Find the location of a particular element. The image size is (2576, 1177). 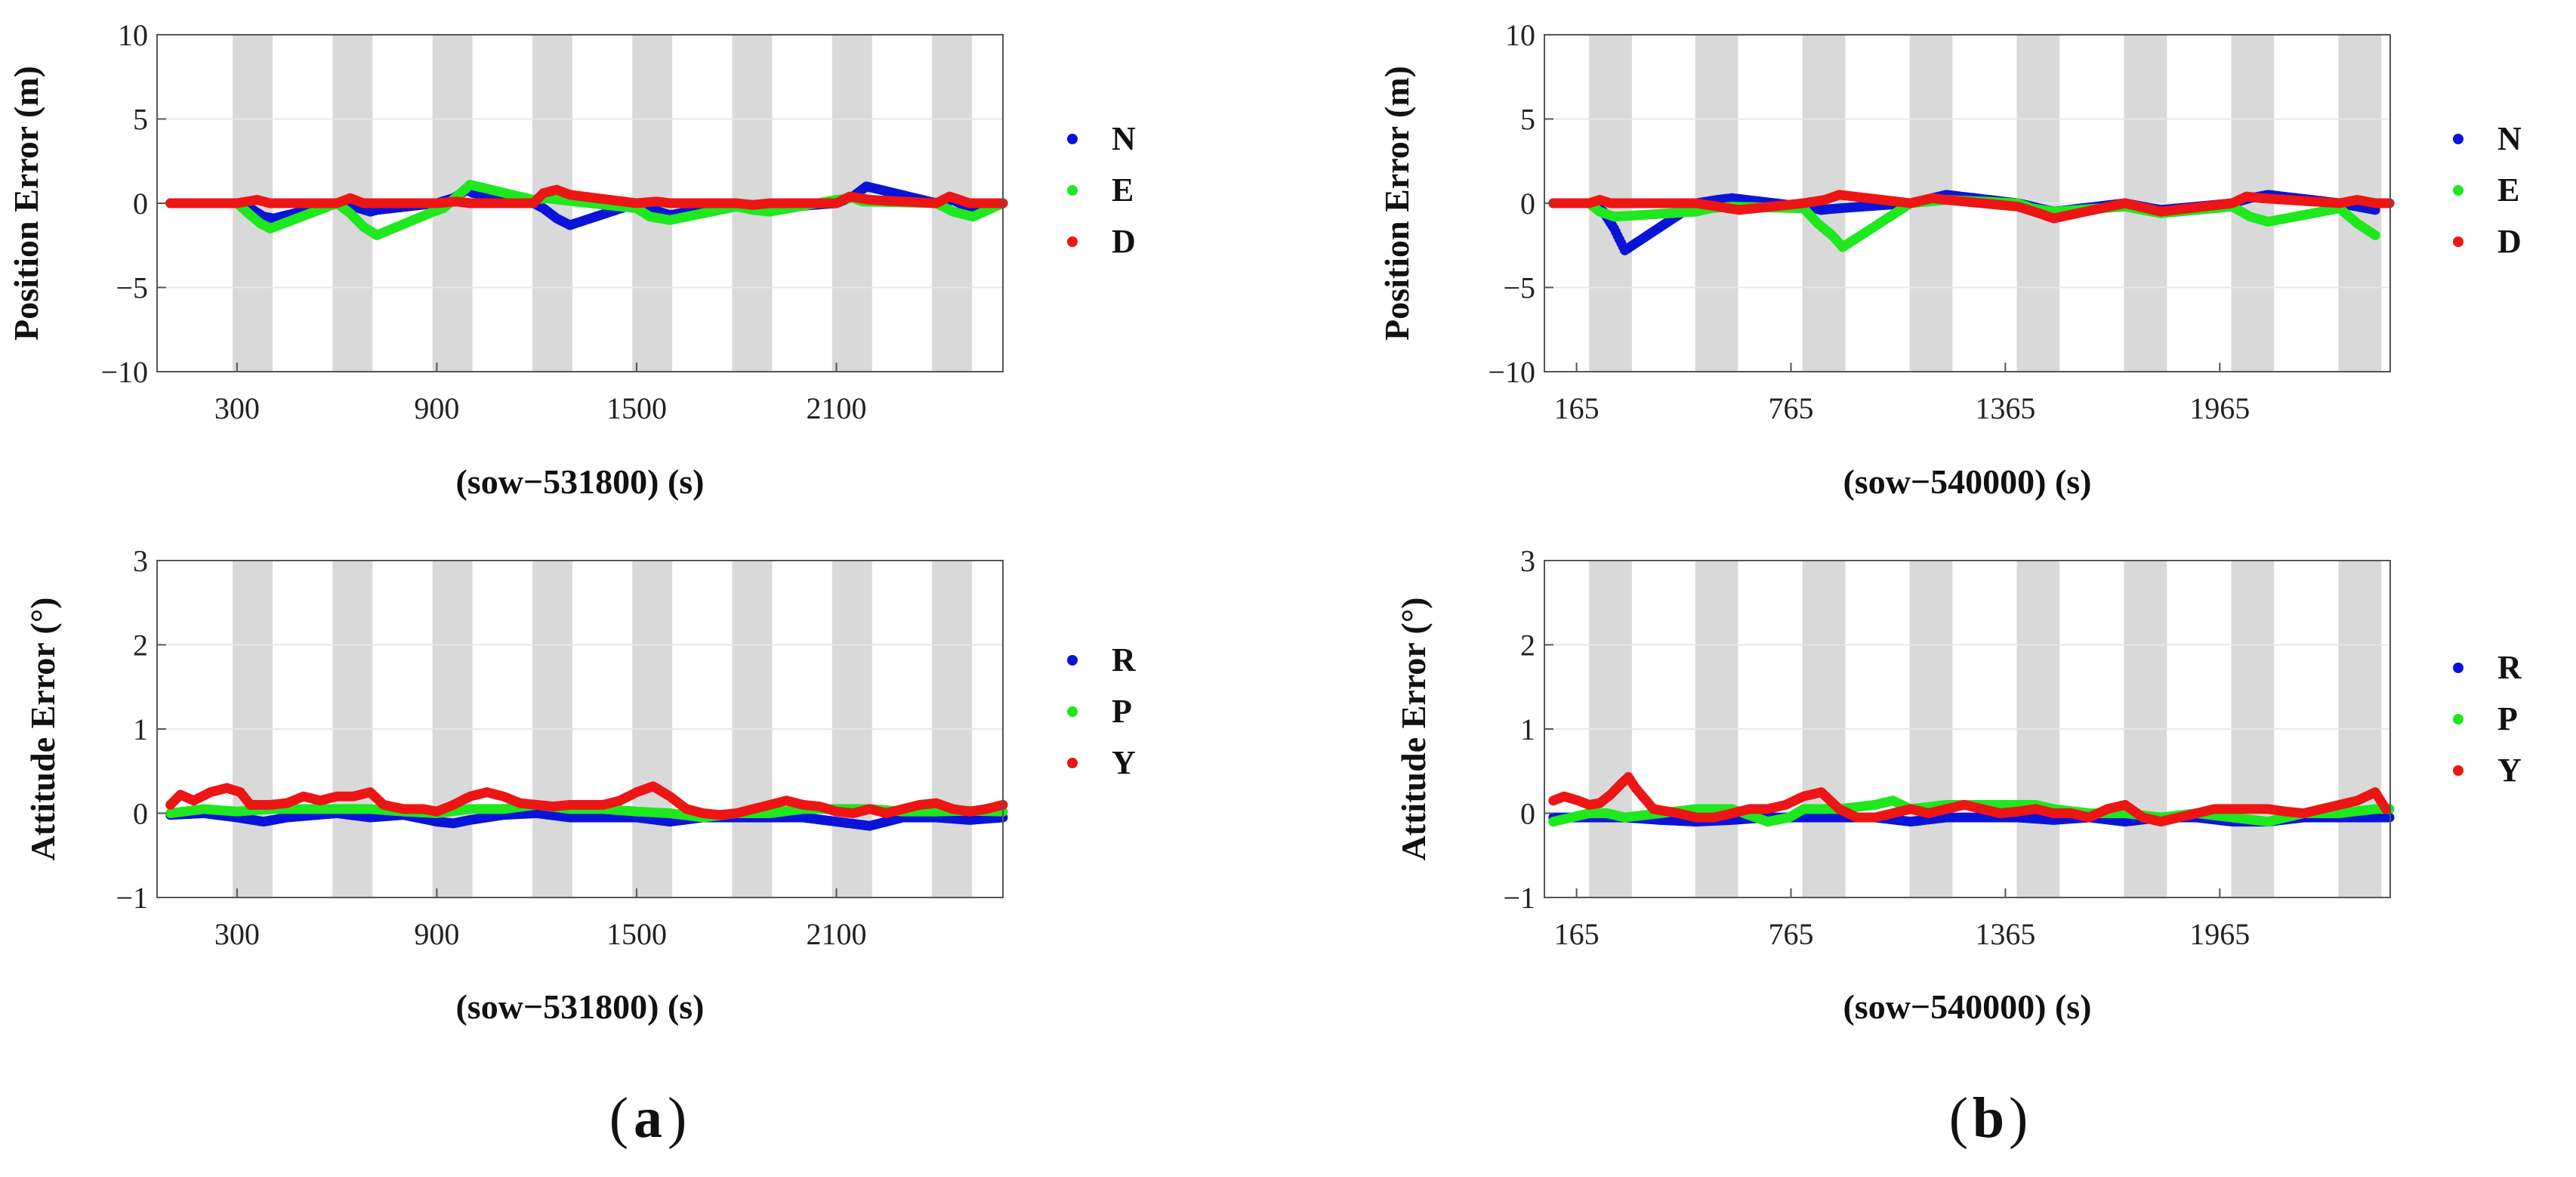

x-tick-label: 165 is located at coordinates (1577, 408).